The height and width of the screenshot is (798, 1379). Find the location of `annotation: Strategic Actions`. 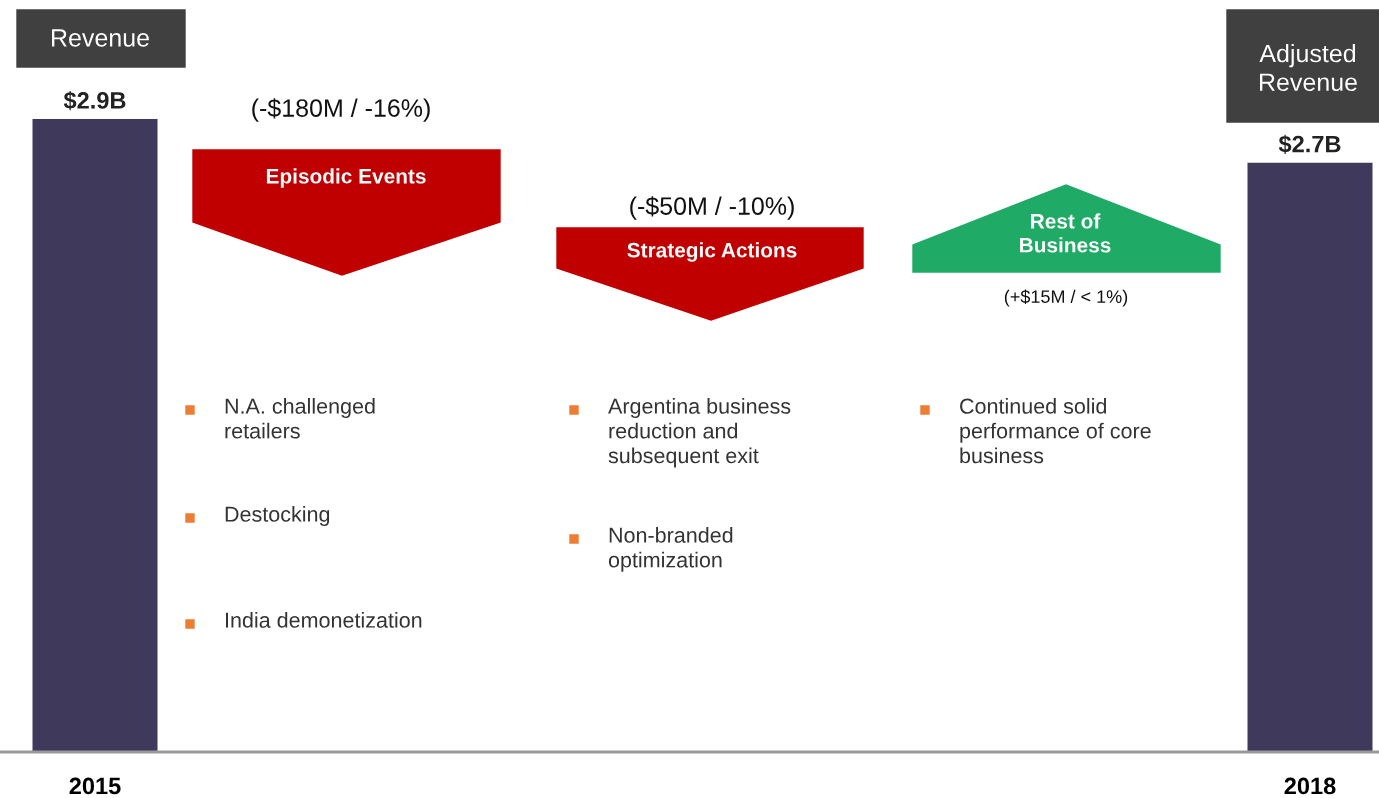

annotation: Strategic Actions is located at coordinates (712, 252).